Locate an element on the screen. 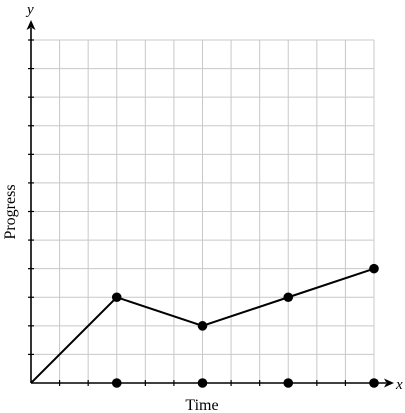  x-axis-arrowhead is located at coordinates (389, 383).